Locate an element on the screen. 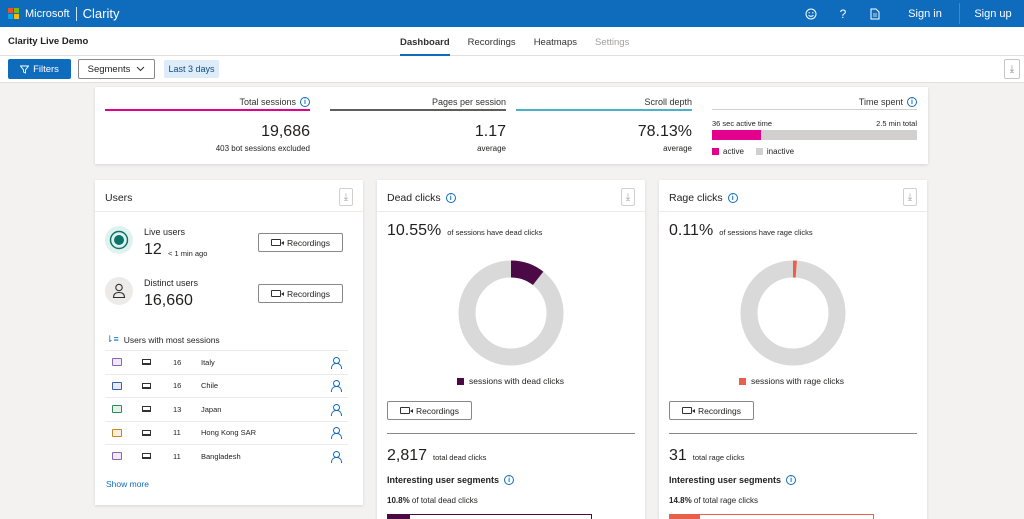 The height and width of the screenshot is (519, 1024). segments-dropdown: Segments is located at coordinates (116, 69).